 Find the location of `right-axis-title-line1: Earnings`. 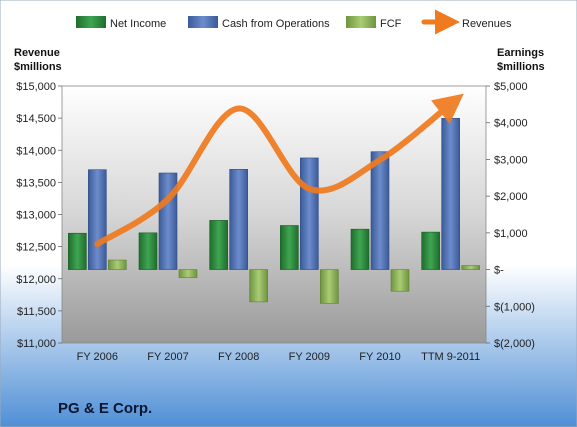

right-axis-title-line1: Earnings is located at coordinates (520, 53).